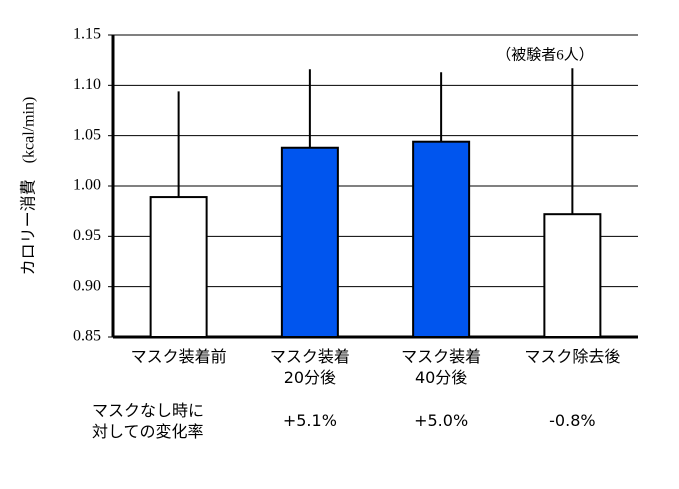 This screenshot has width=679, height=489. What do you see at coordinates (87, 185) in the screenshot?
I see `y-tick-label: 1.00` at bounding box center [87, 185].